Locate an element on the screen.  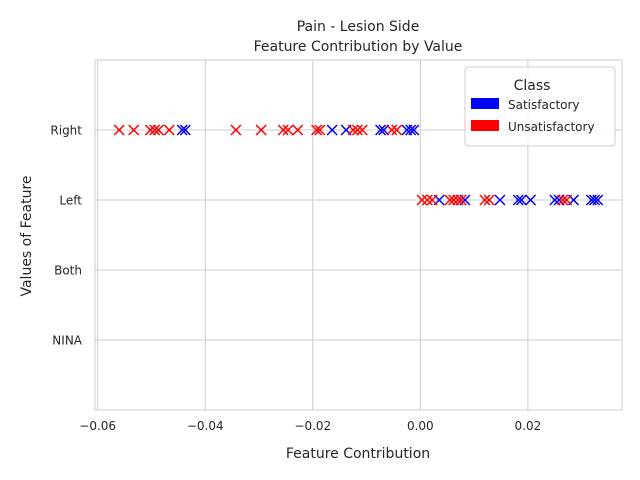
legend-label-unsatisfactory: Unsatisfactory is located at coordinates (551, 127).